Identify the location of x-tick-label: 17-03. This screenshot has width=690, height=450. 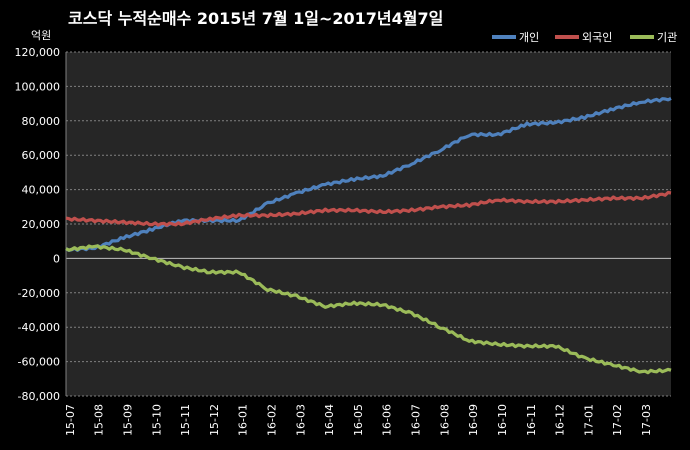
(646, 420).